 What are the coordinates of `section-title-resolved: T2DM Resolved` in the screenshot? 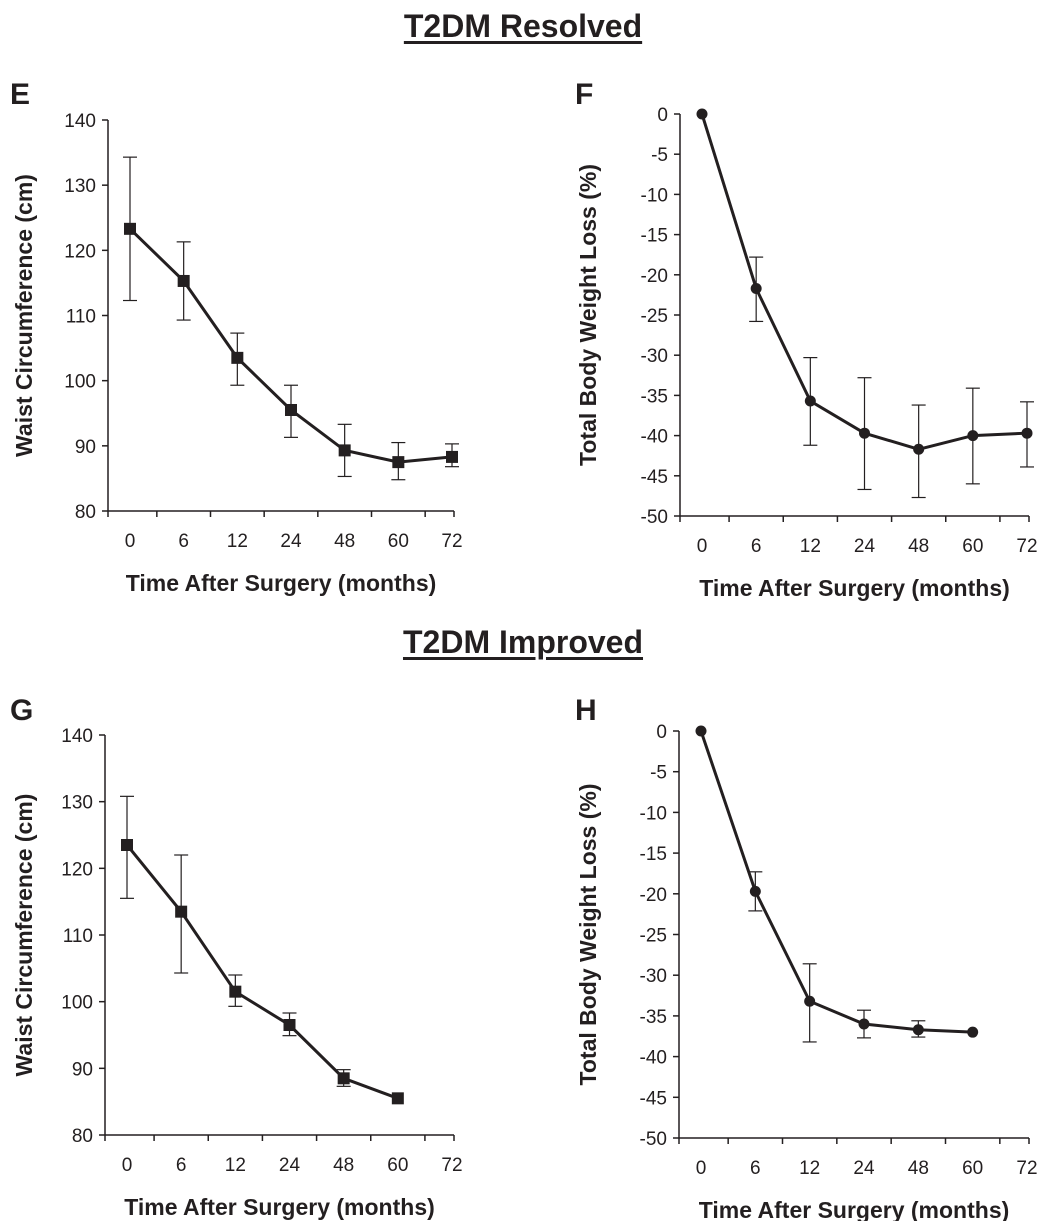 It's located at (523, 26).